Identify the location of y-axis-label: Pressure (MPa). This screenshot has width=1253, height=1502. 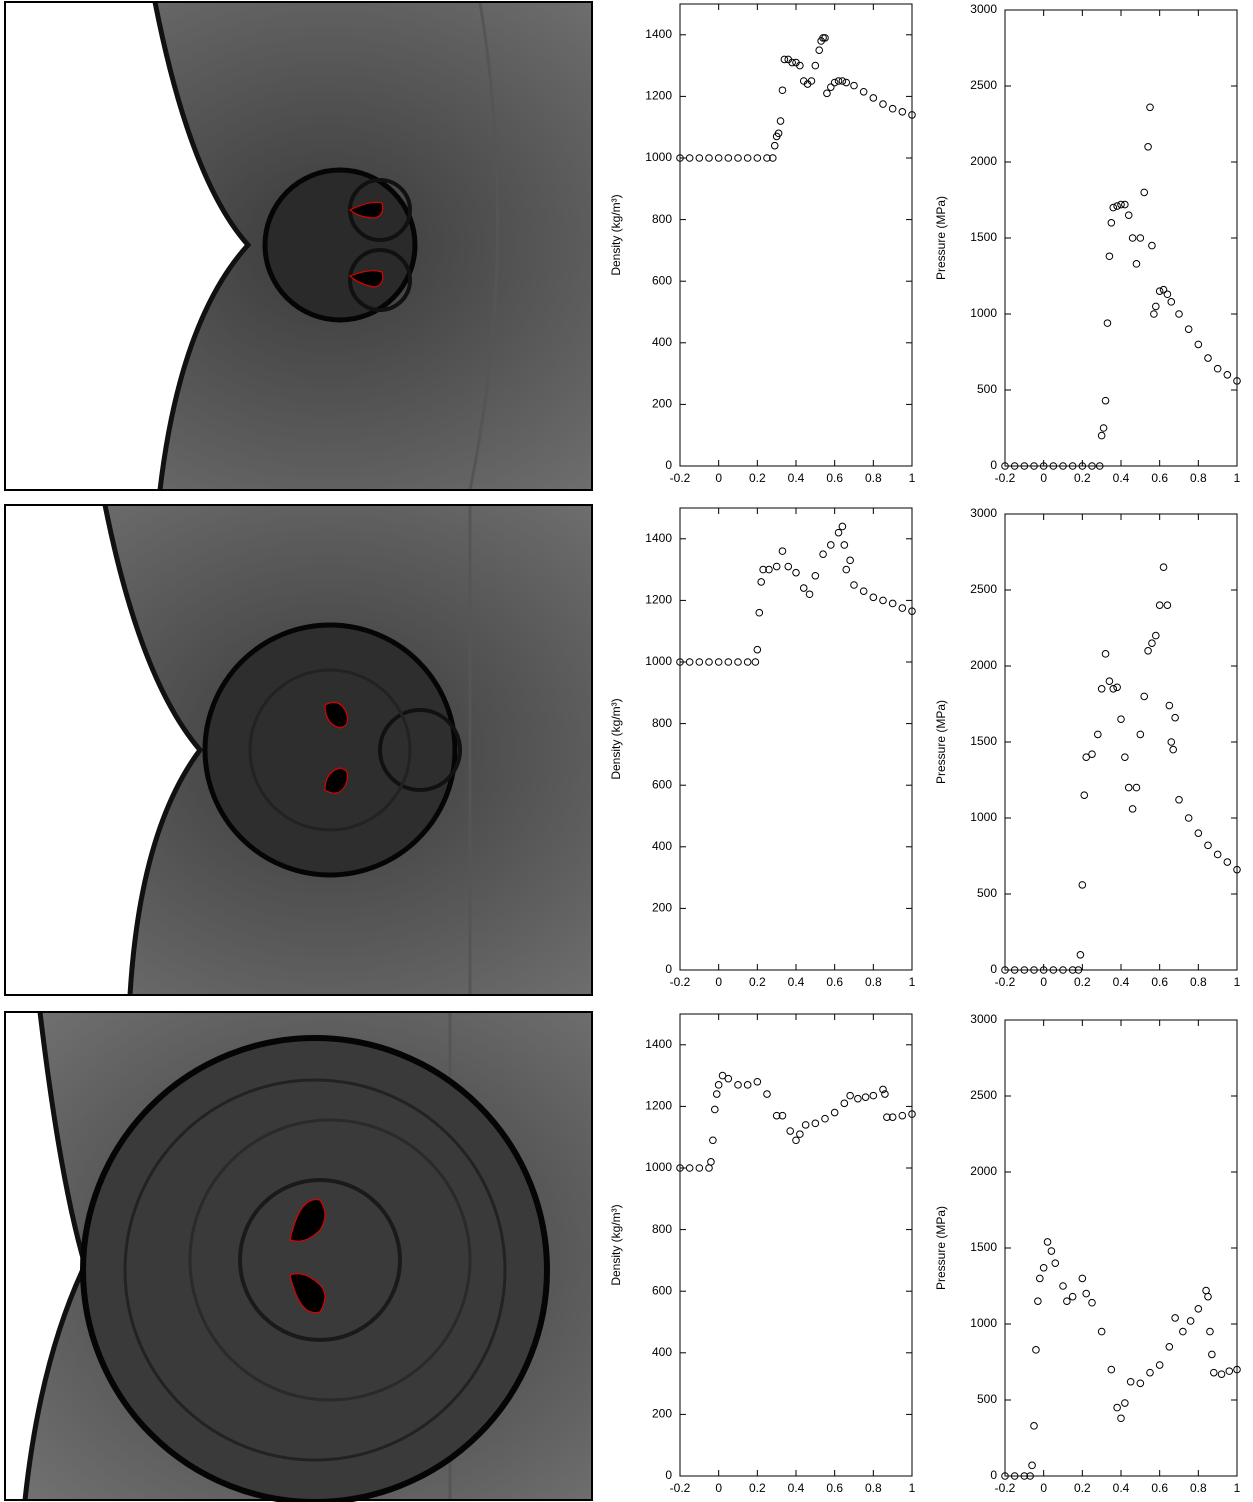
(941, 742).